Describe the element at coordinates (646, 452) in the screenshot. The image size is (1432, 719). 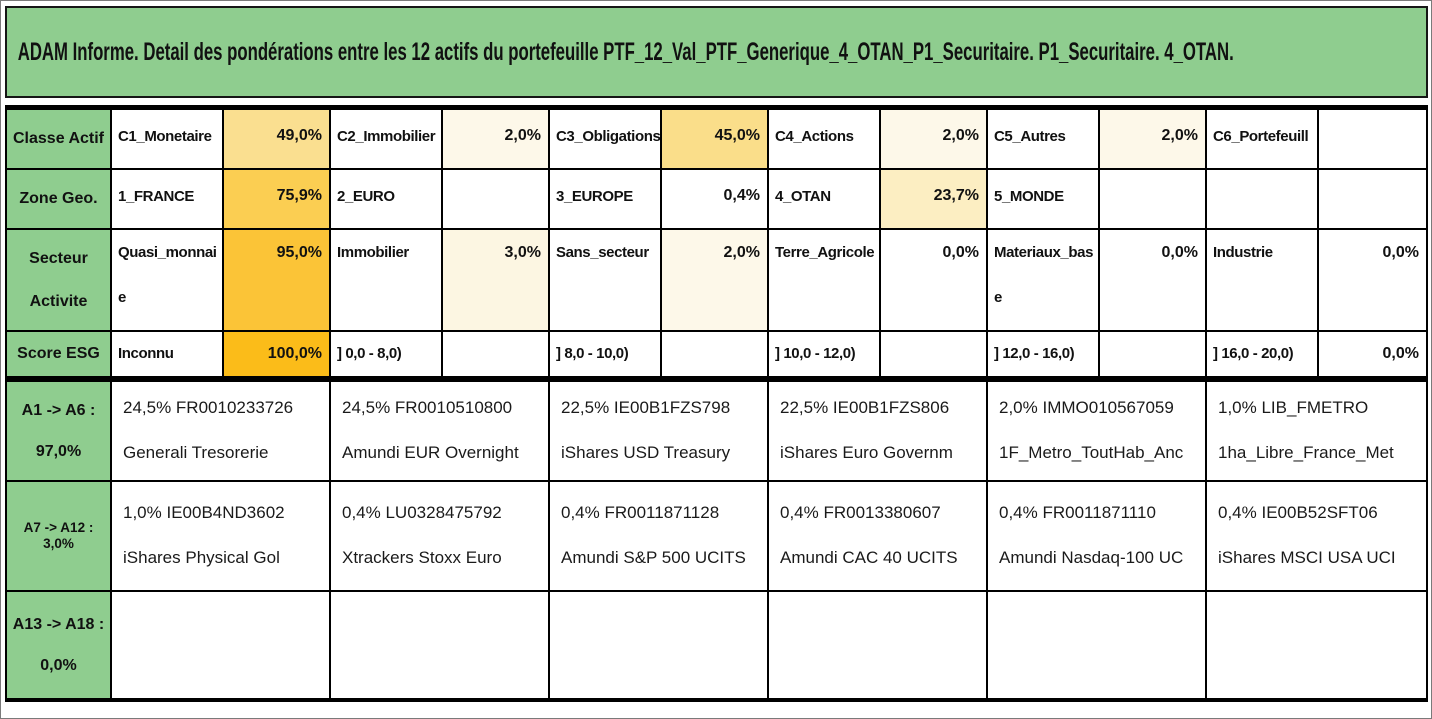
I see `asset-fund-name: iShares USD Treasury` at that location.